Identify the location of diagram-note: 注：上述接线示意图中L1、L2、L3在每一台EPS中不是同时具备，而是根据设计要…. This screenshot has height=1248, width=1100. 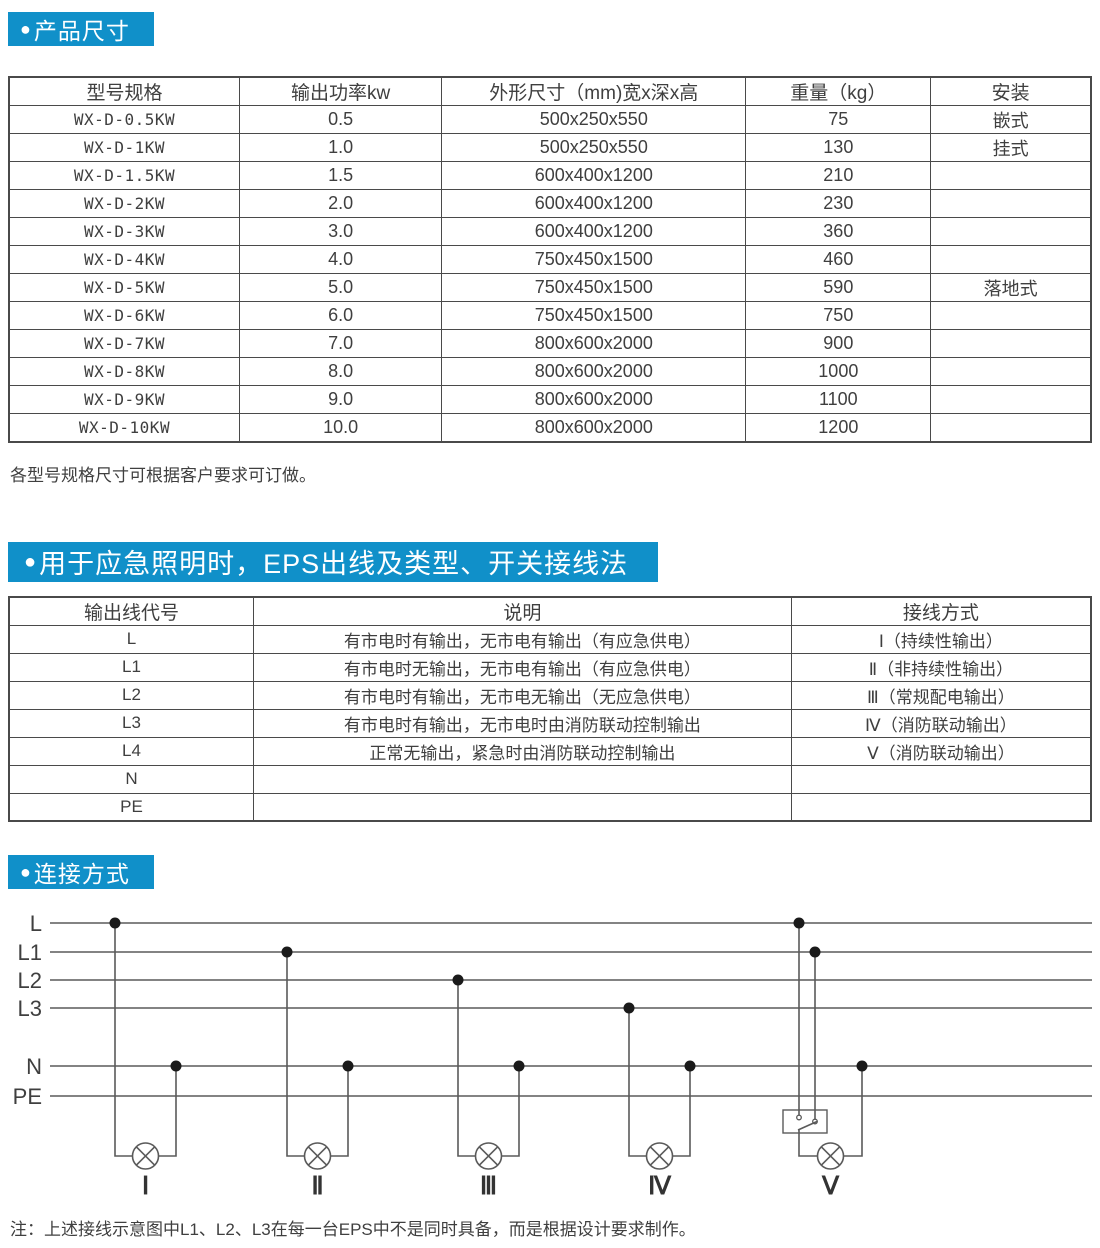
(353, 1229).